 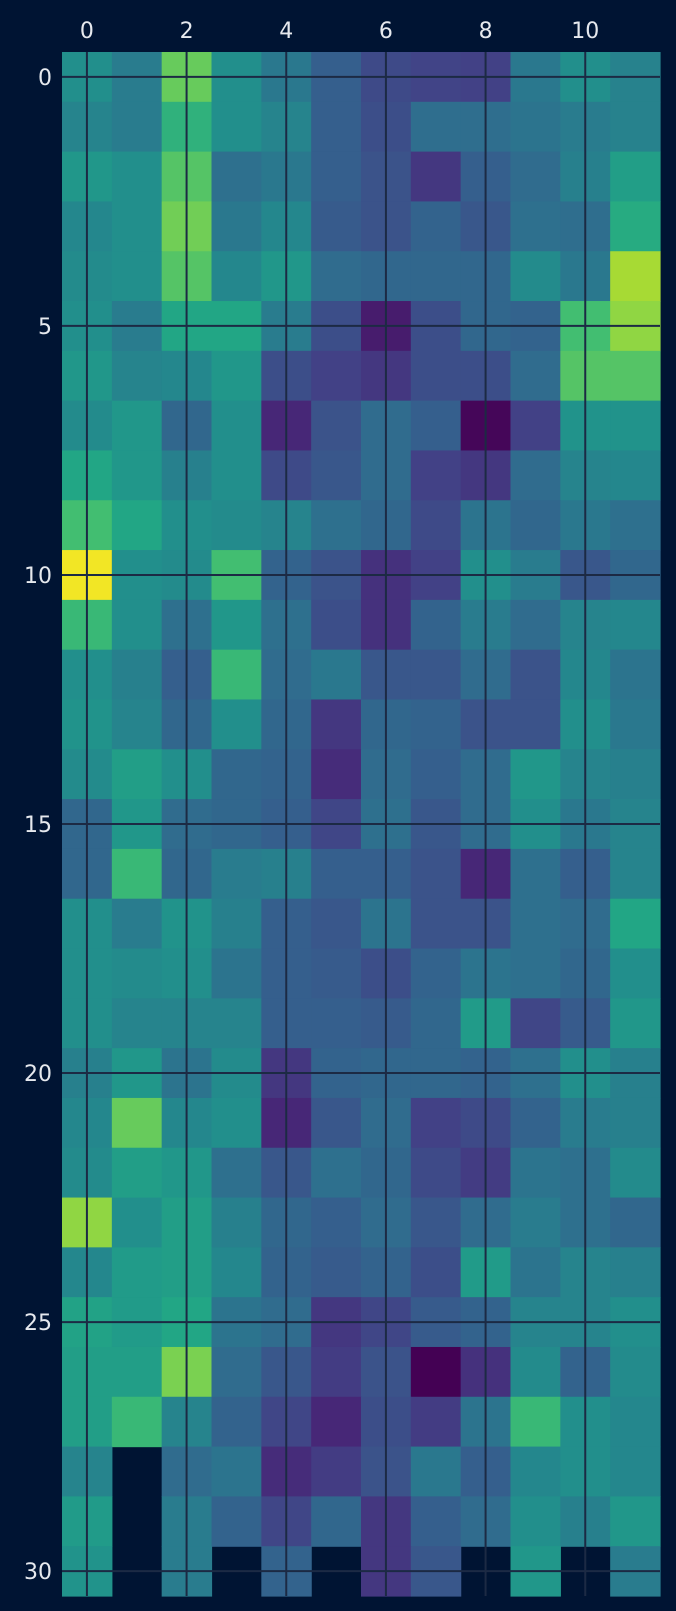 I want to click on y-tick-label: 15, so click(x=38, y=825).